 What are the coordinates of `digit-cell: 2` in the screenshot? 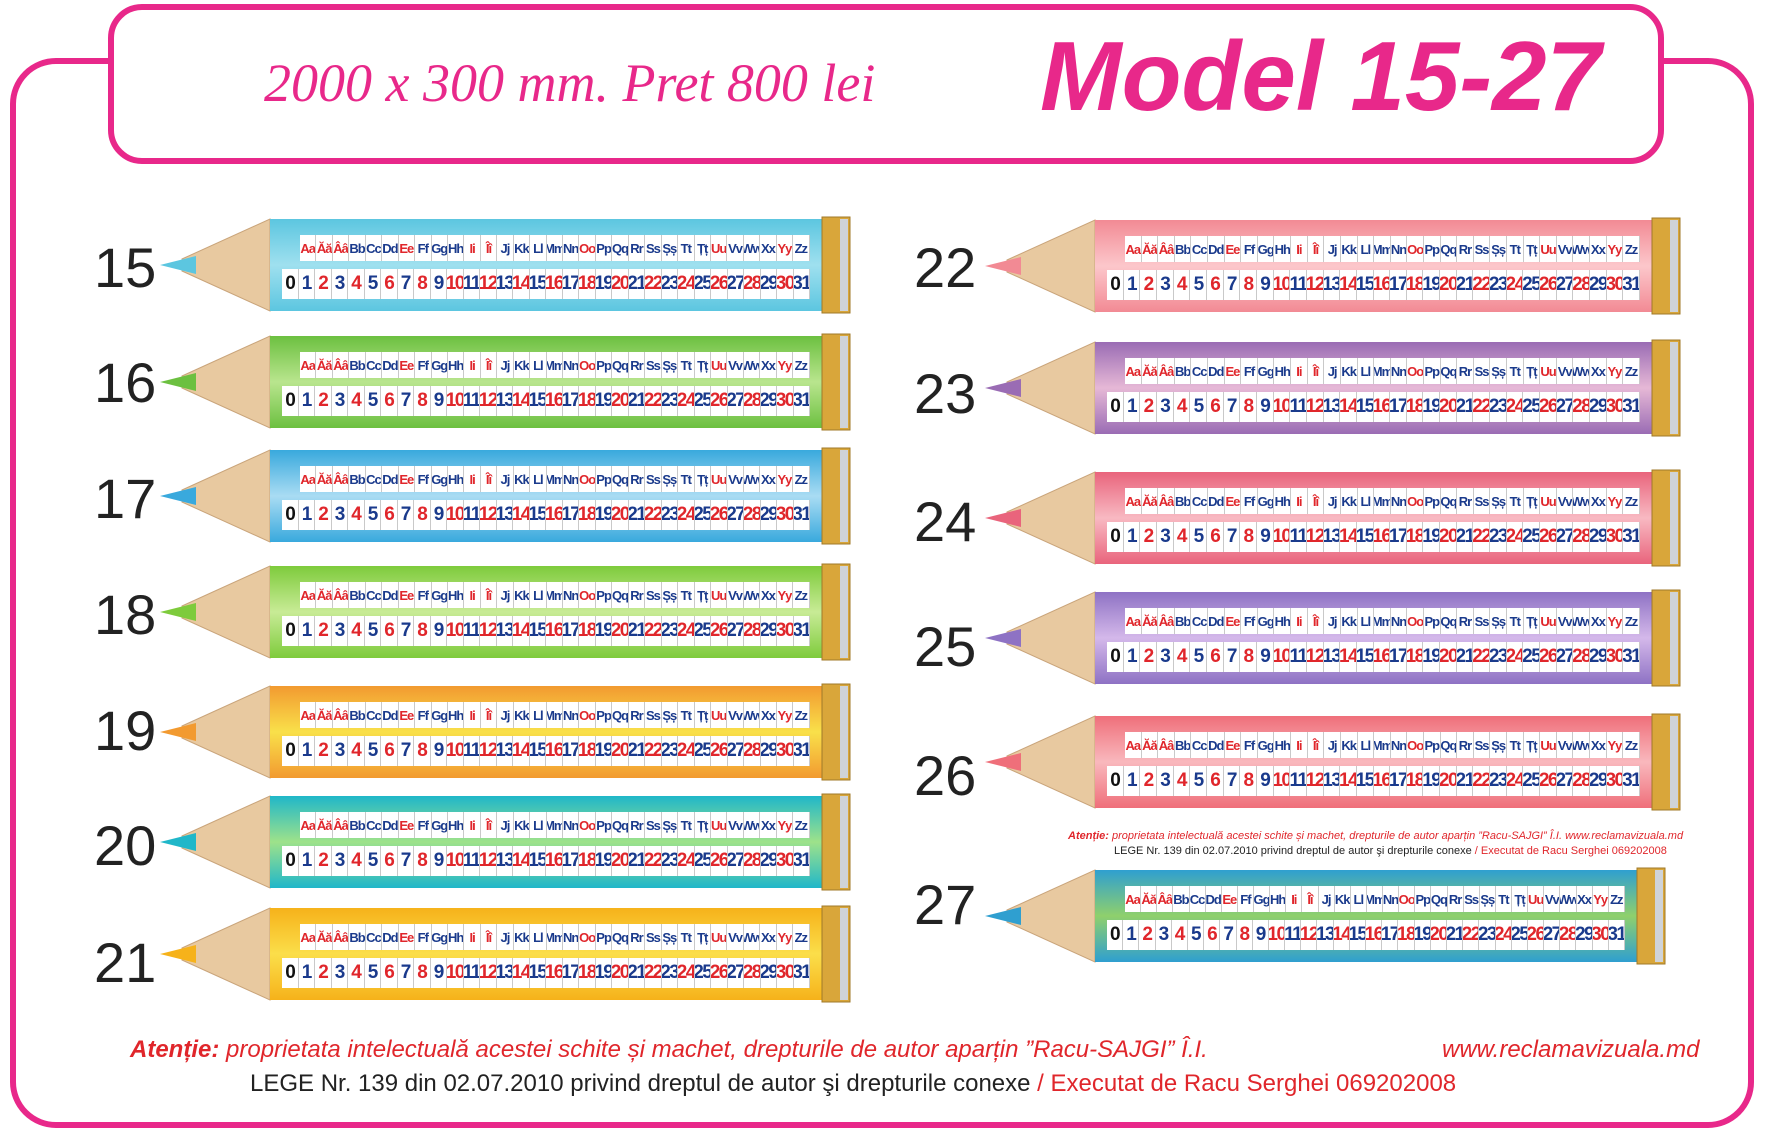 It's located at (323, 284).